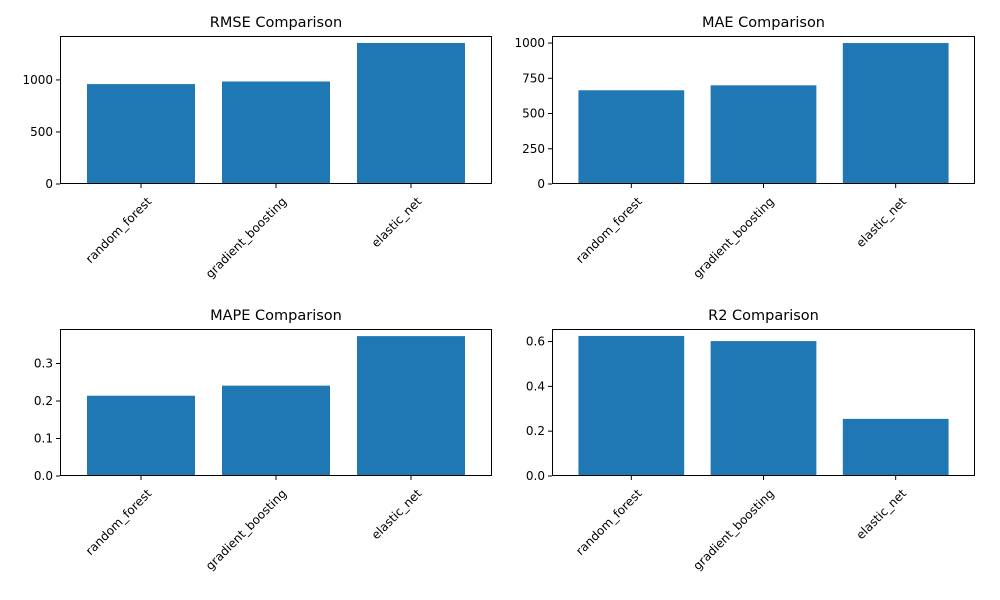  What do you see at coordinates (37, 80) in the screenshot?
I see `rmse-ytick-label: 1000` at bounding box center [37, 80].